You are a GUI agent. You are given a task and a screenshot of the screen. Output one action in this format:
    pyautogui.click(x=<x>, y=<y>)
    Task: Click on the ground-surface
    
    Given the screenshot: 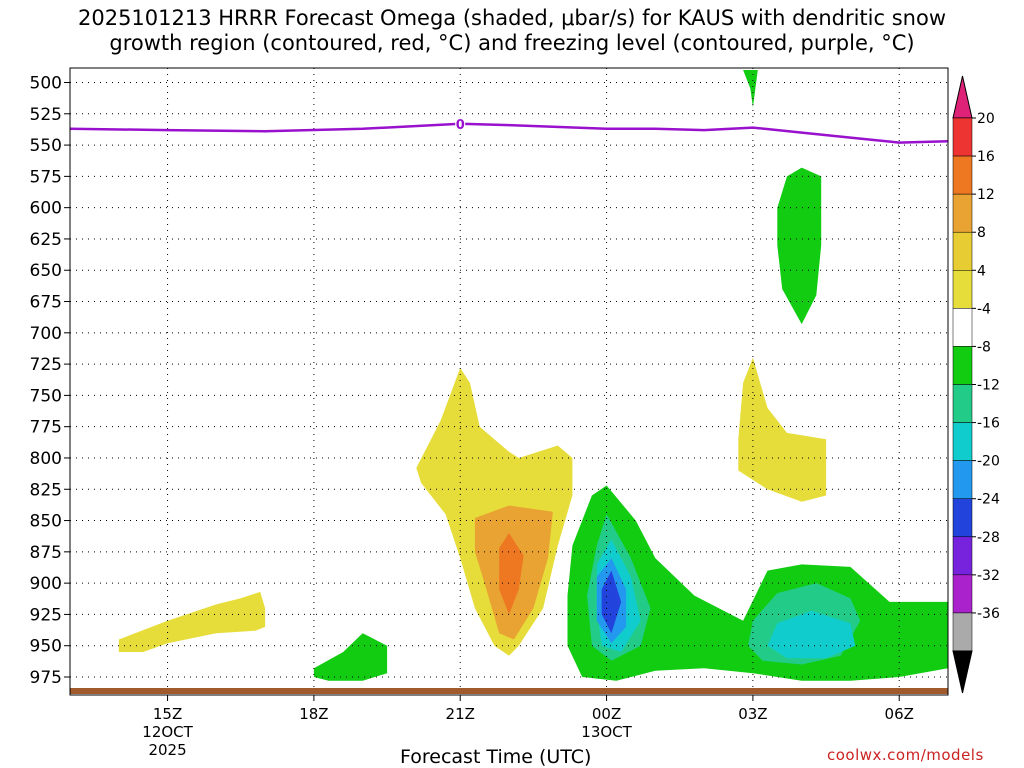 What is the action you would take?
    pyautogui.click(x=509, y=691)
    